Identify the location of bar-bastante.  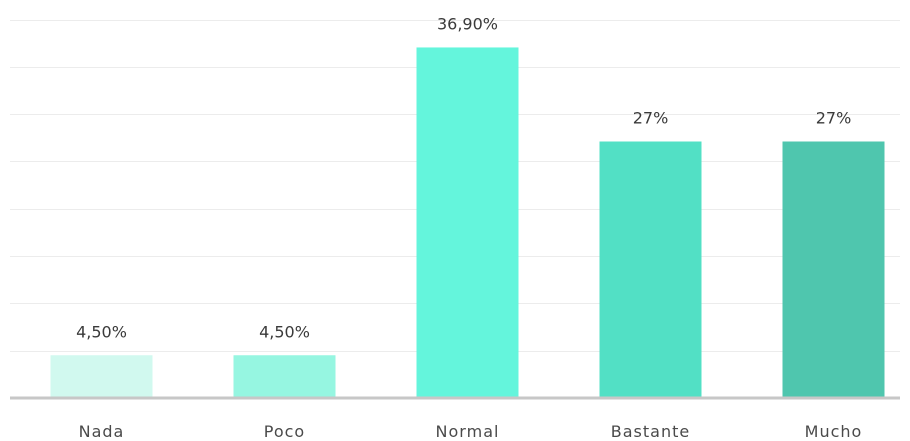
(651, 270).